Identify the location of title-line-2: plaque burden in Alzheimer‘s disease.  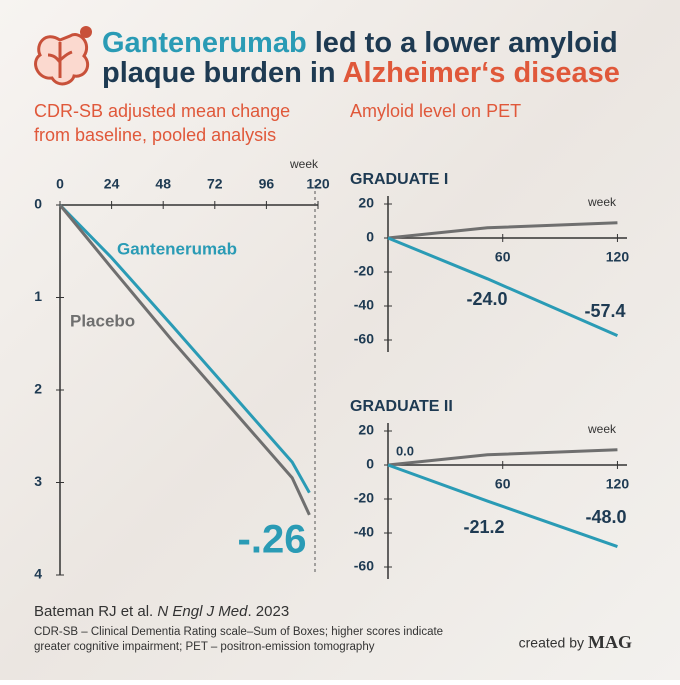
(361, 73).